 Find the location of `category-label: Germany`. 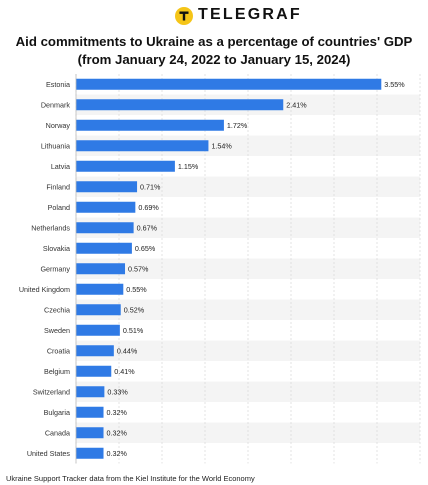

category-label: Germany is located at coordinates (55, 268).